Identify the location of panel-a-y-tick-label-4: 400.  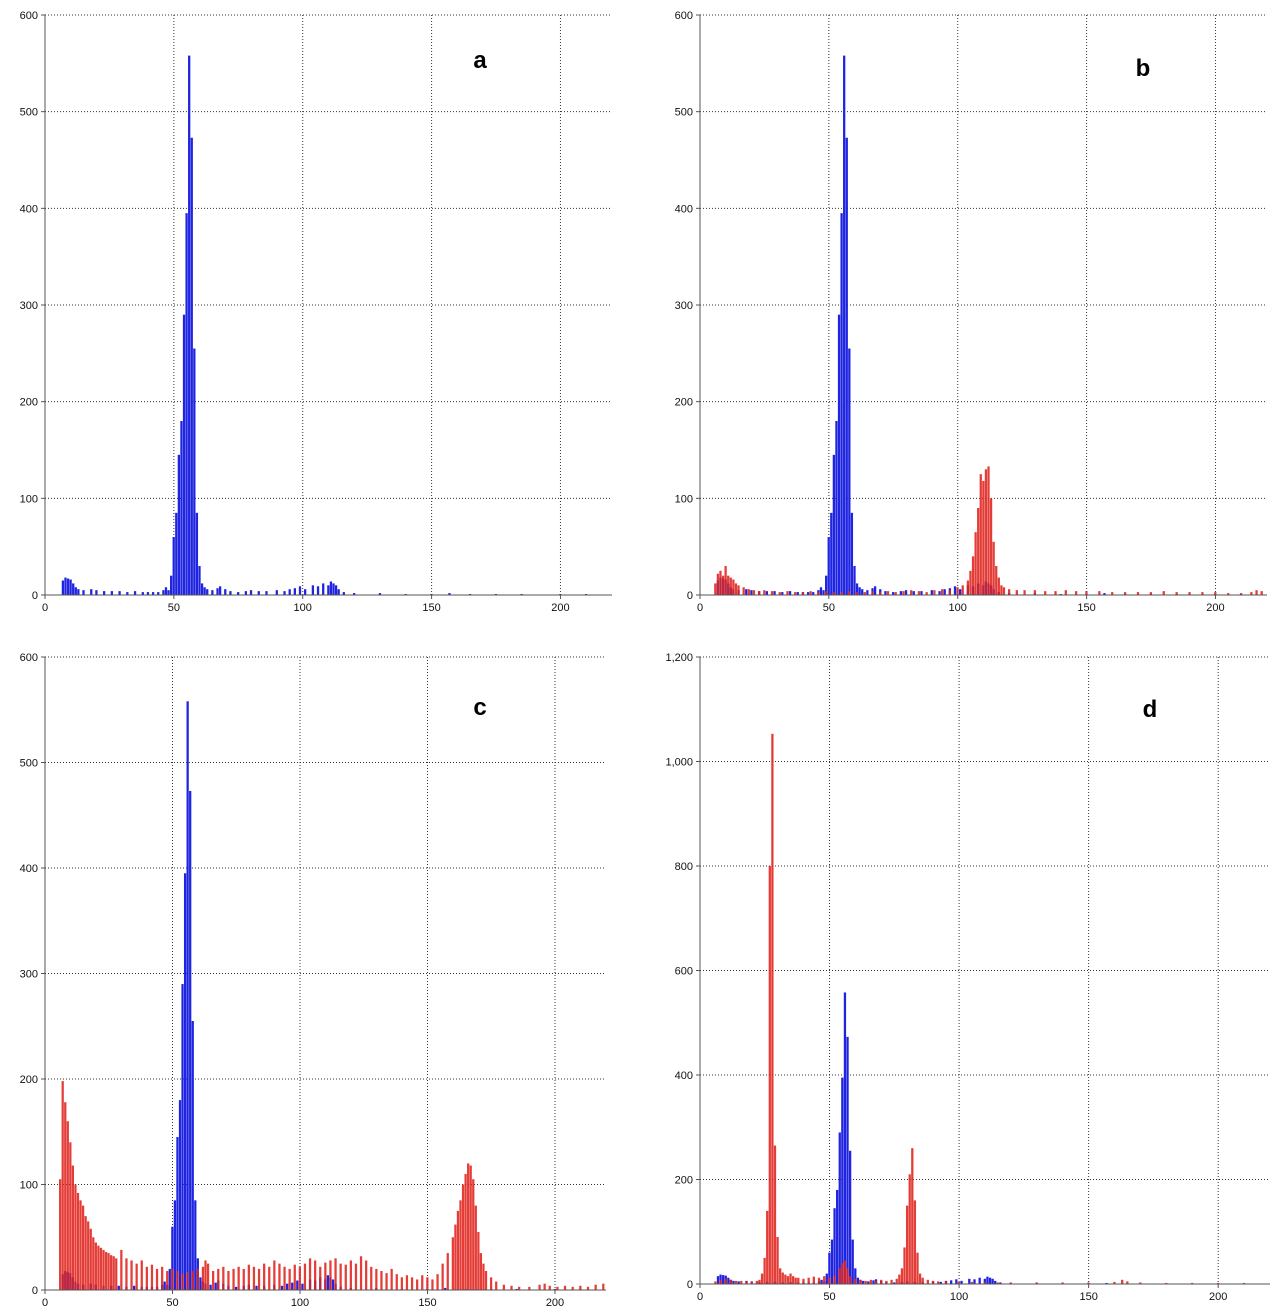
(29, 209).